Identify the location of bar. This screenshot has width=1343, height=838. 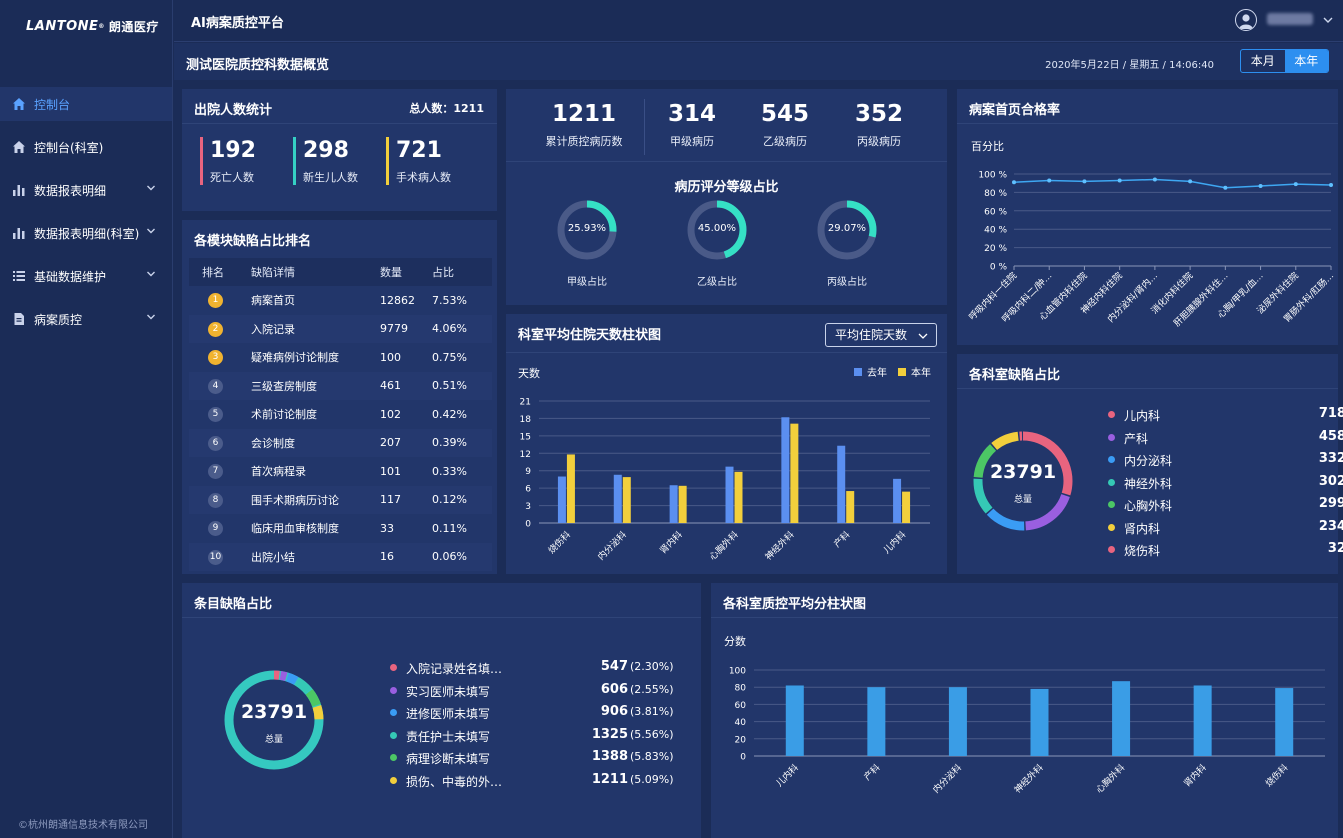
(1202, 720).